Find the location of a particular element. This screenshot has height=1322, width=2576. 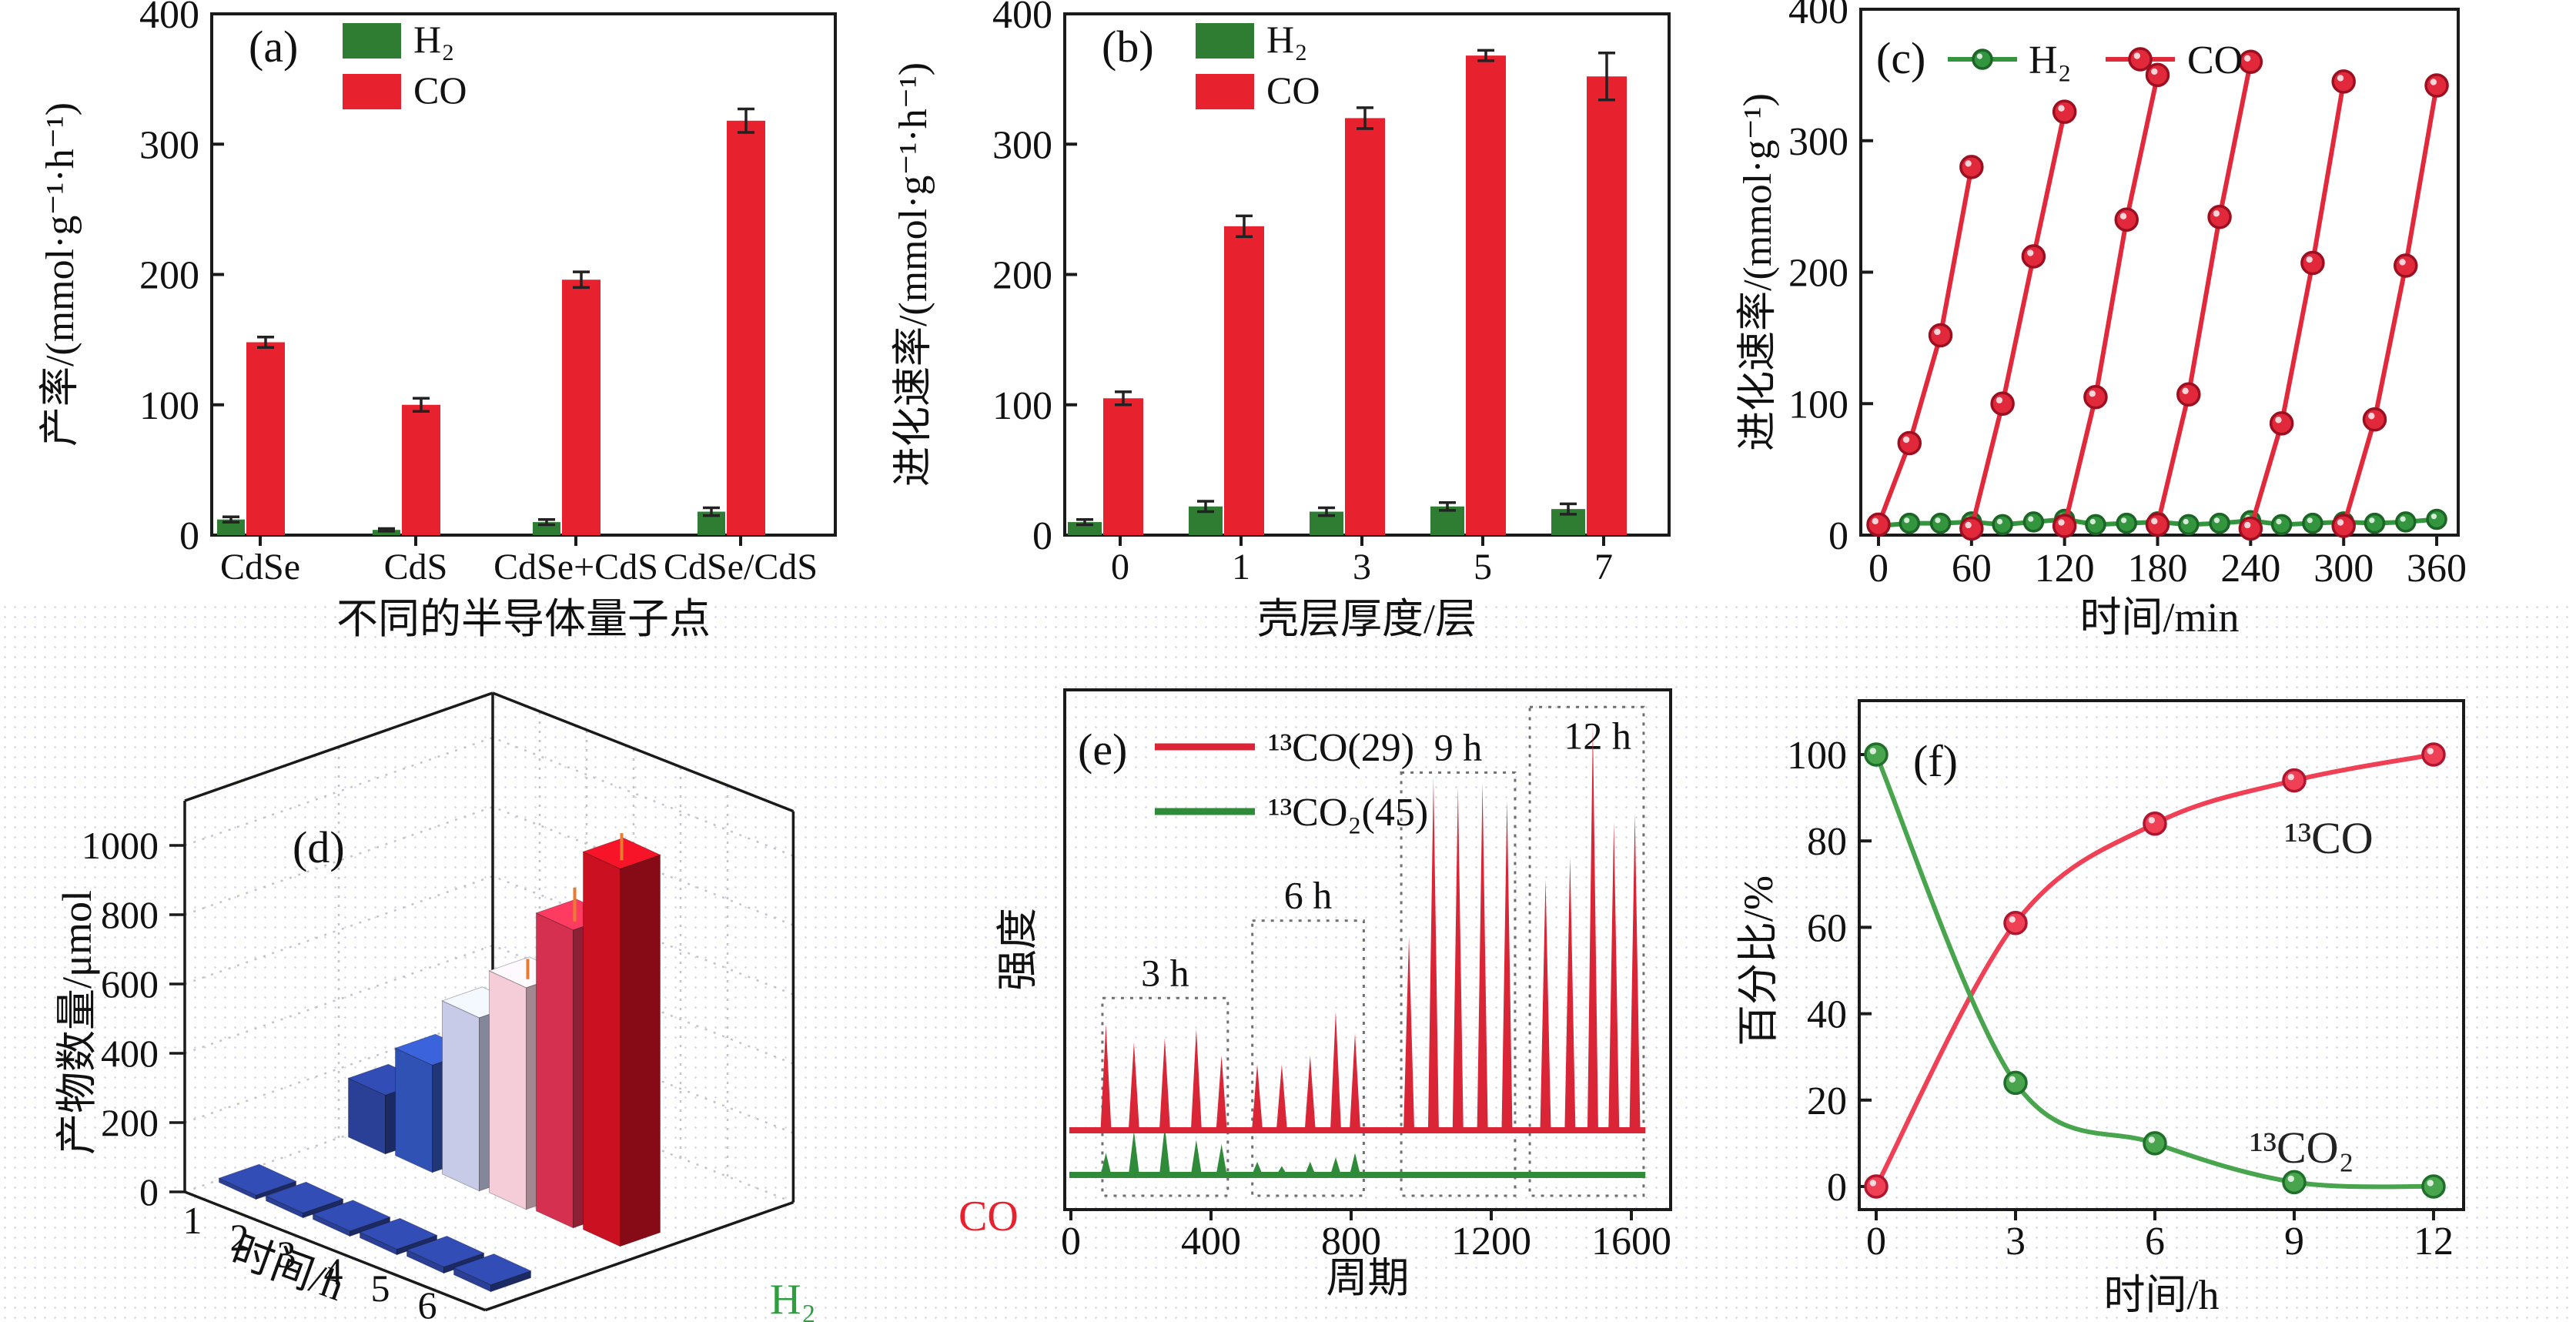

cycle-box-label: 9 h is located at coordinates (1459, 746).